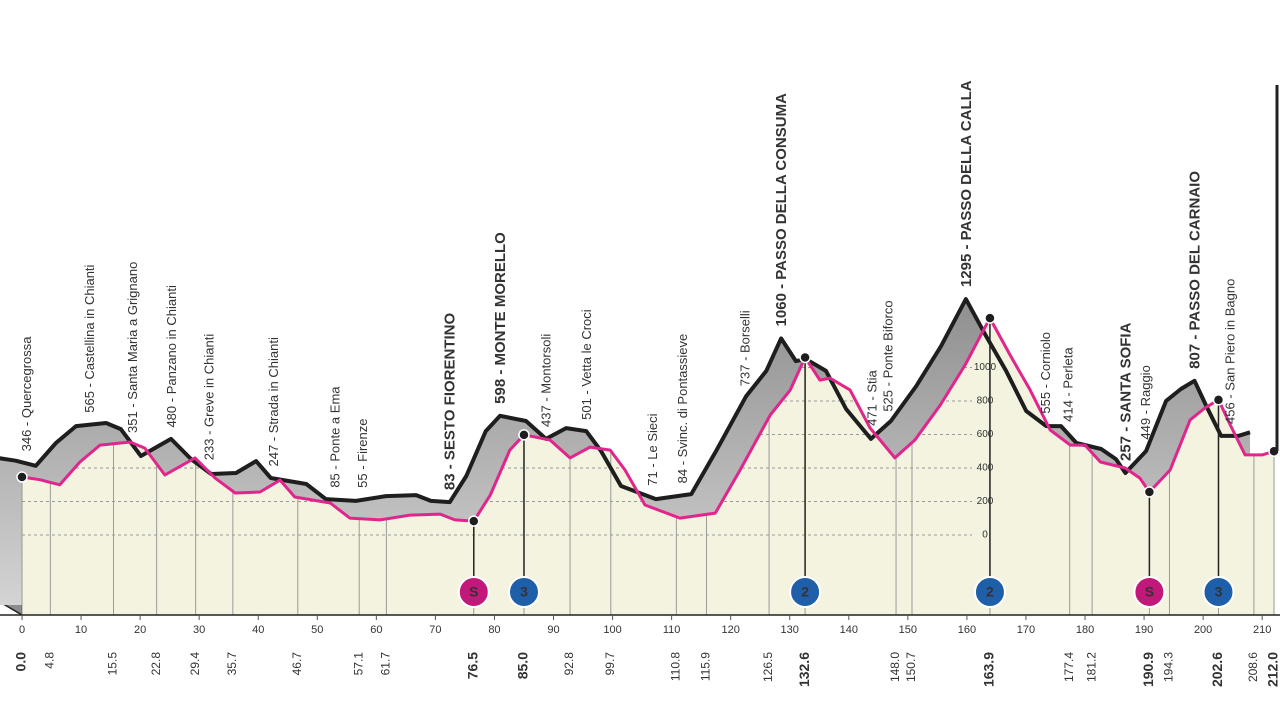  I want to click on x-tick-label: 190, so click(1144, 630).